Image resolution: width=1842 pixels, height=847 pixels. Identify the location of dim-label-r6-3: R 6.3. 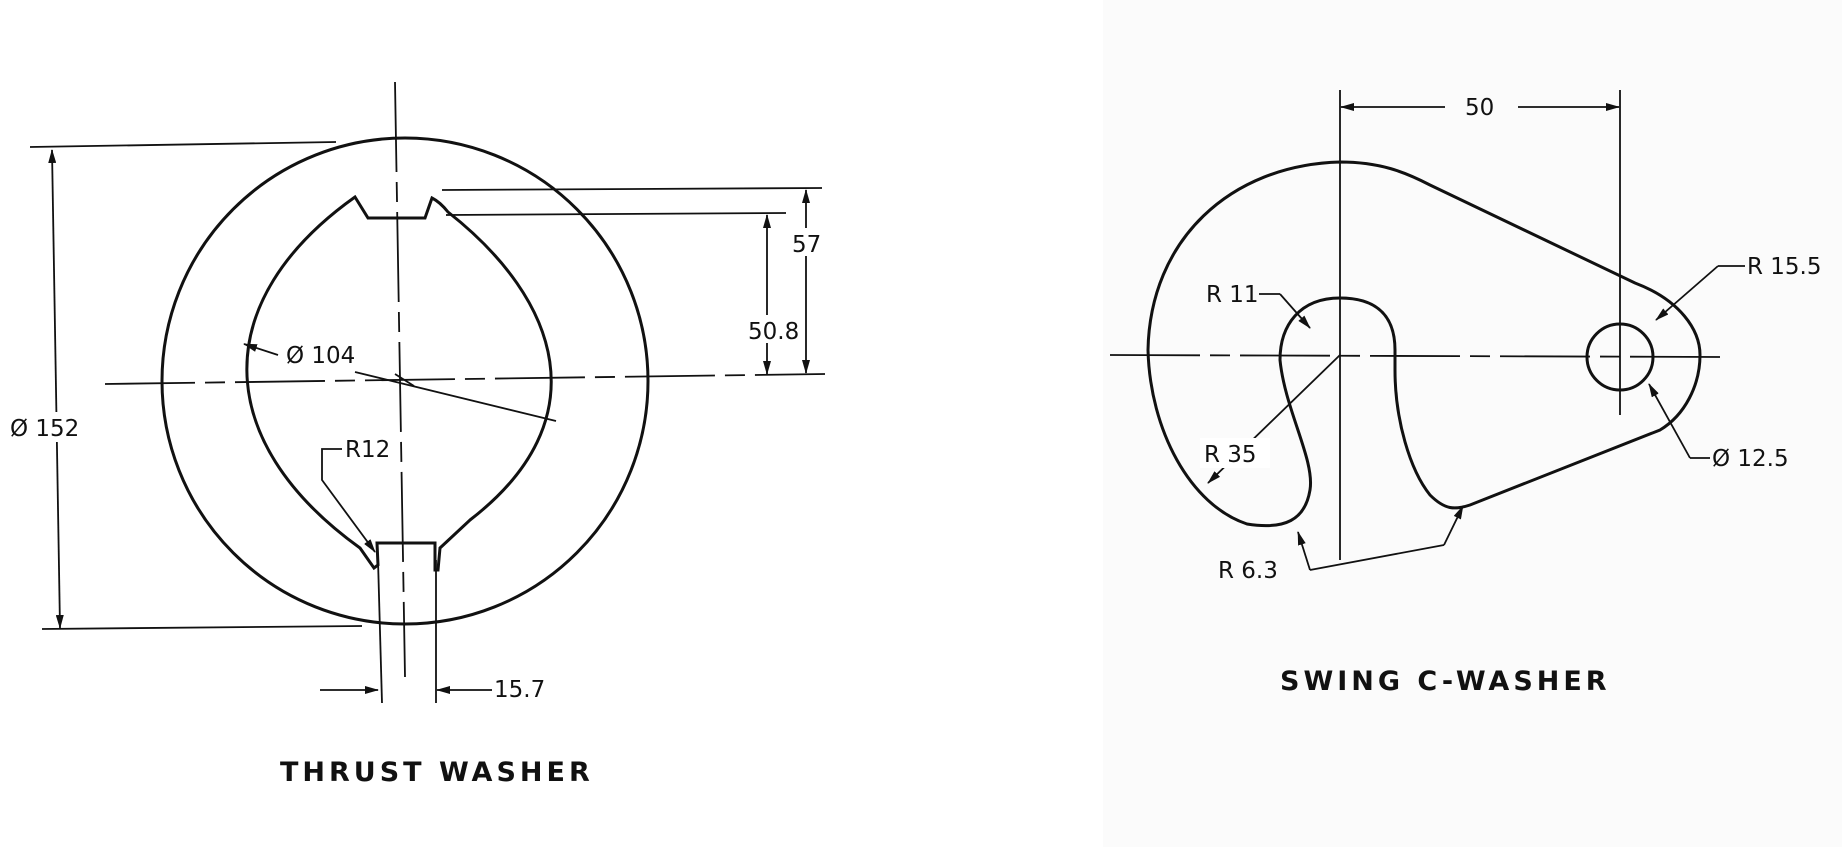
(1248, 571).